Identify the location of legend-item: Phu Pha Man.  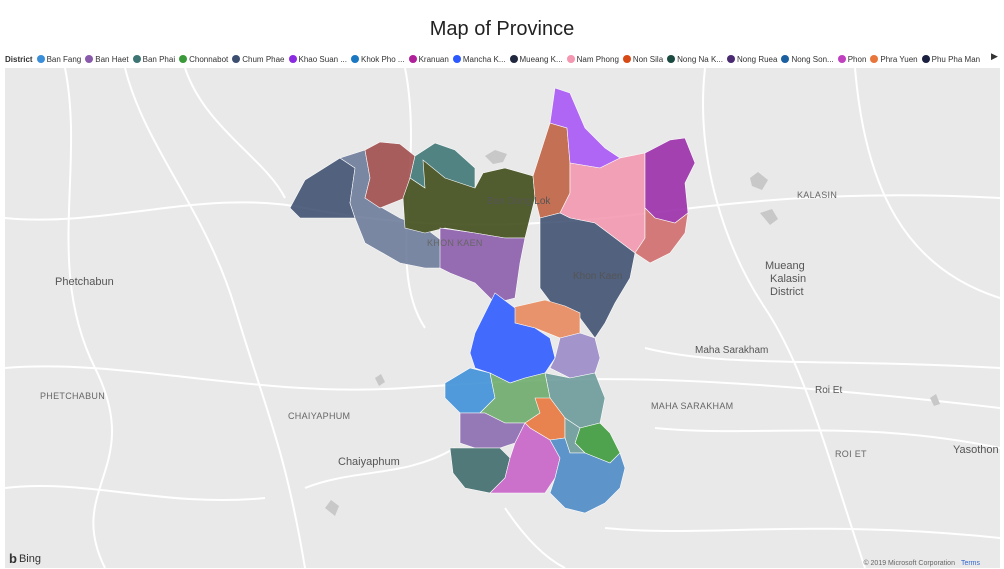
(951, 59).